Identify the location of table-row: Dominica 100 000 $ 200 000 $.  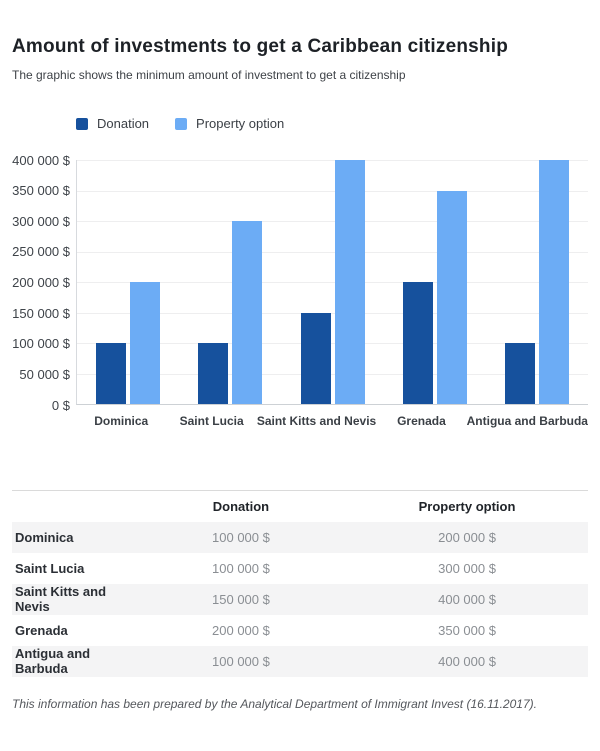
(300, 537).